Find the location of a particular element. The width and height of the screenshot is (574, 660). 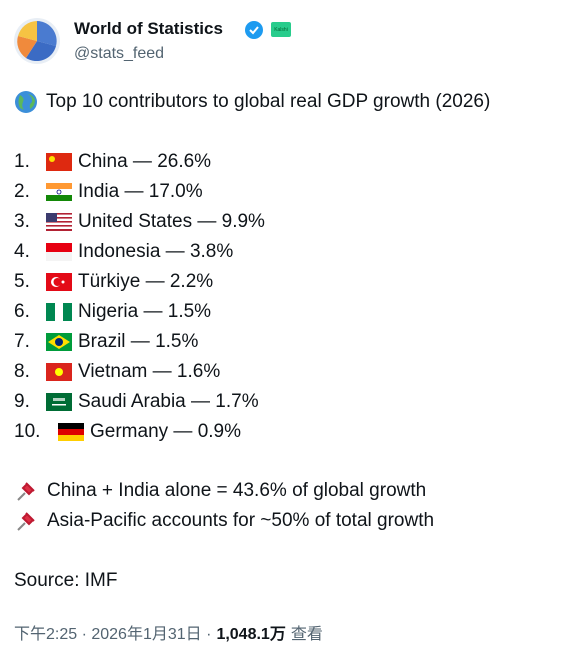

item-text: Nigeria — 1.5% is located at coordinates (145, 311).